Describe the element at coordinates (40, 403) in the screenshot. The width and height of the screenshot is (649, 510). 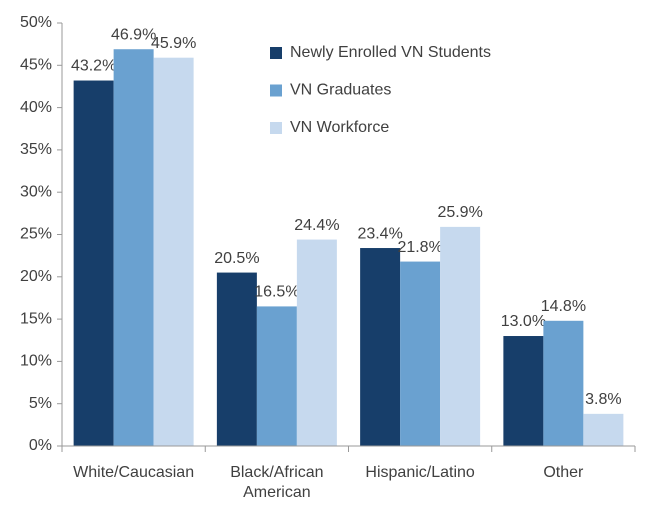
I see `y-tick-label: 5%` at that location.